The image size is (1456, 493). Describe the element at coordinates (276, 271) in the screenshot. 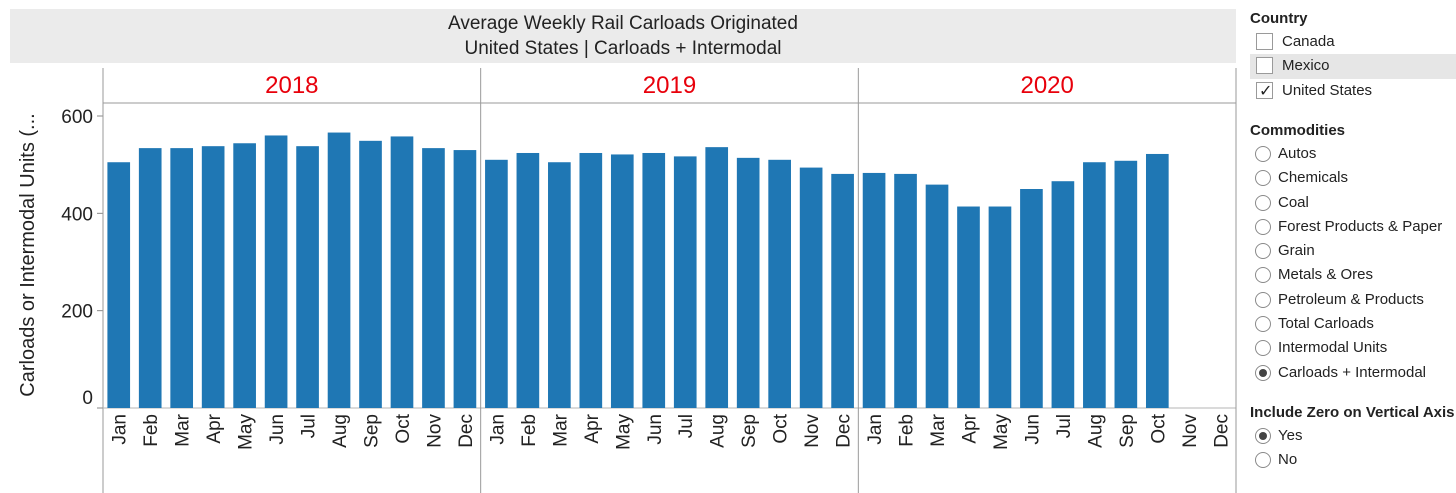

I see `bar-2018-jun` at that location.